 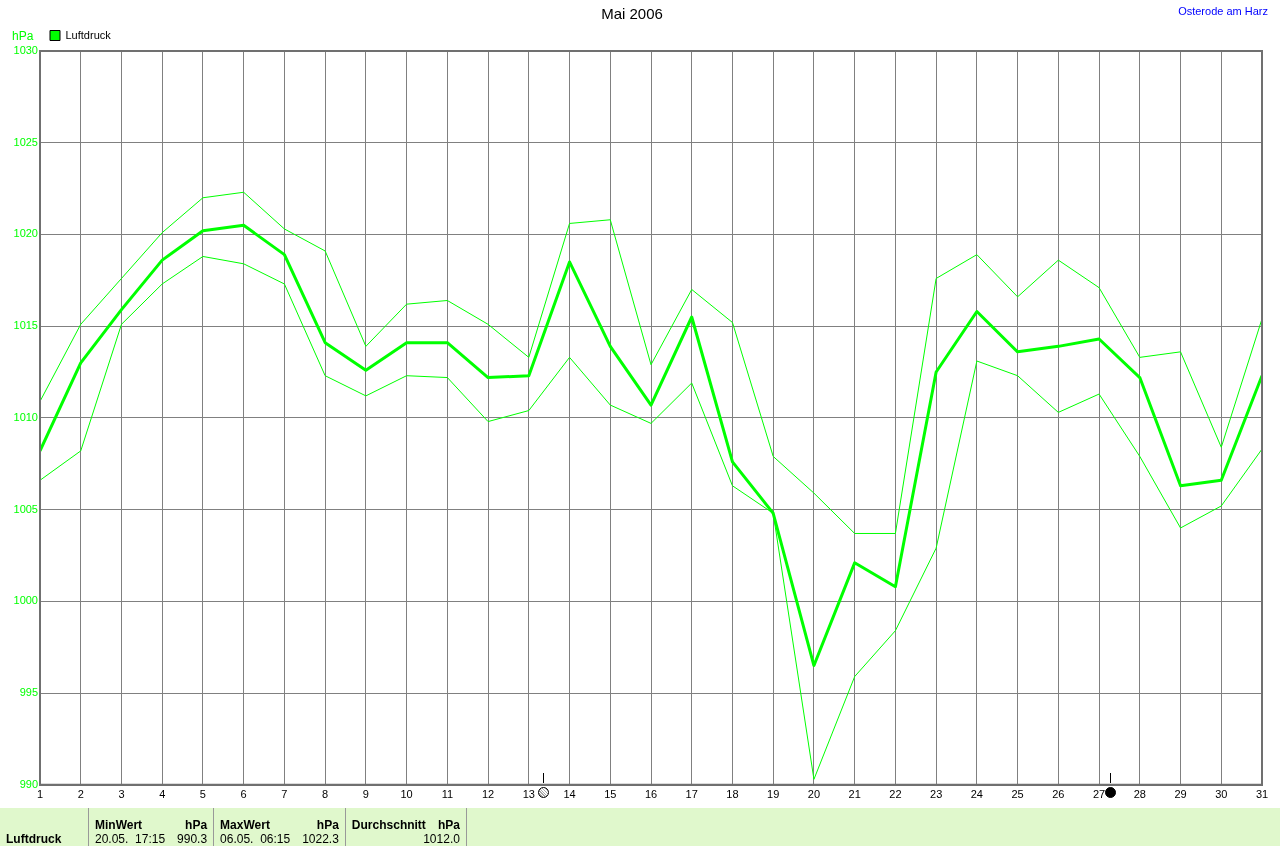 What do you see at coordinates (569, 794) in the screenshot?
I see `x-tick-label: 14` at bounding box center [569, 794].